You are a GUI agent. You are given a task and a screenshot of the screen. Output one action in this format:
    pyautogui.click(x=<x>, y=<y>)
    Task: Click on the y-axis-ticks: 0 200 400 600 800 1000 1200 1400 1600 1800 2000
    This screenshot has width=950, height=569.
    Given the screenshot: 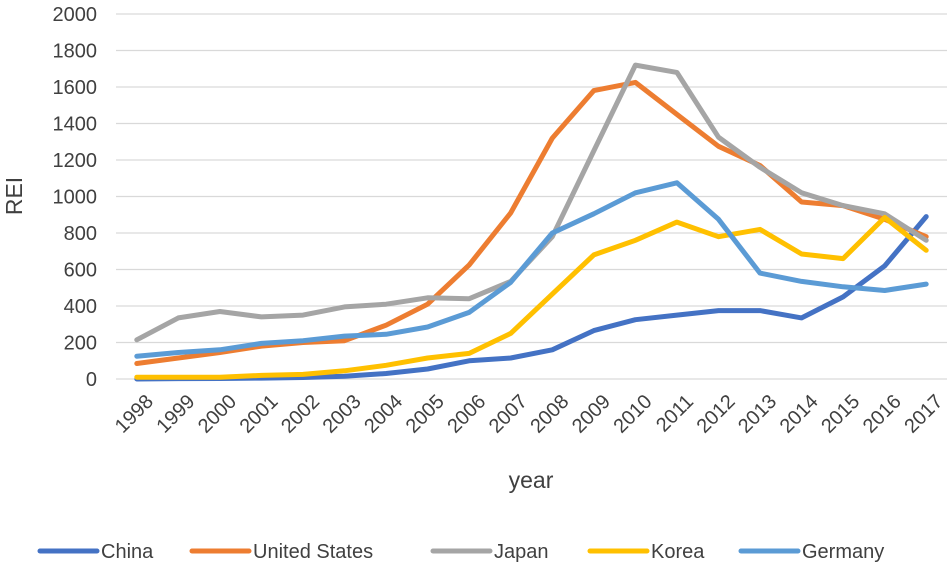 What is the action you would take?
    pyautogui.click(x=75, y=197)
    